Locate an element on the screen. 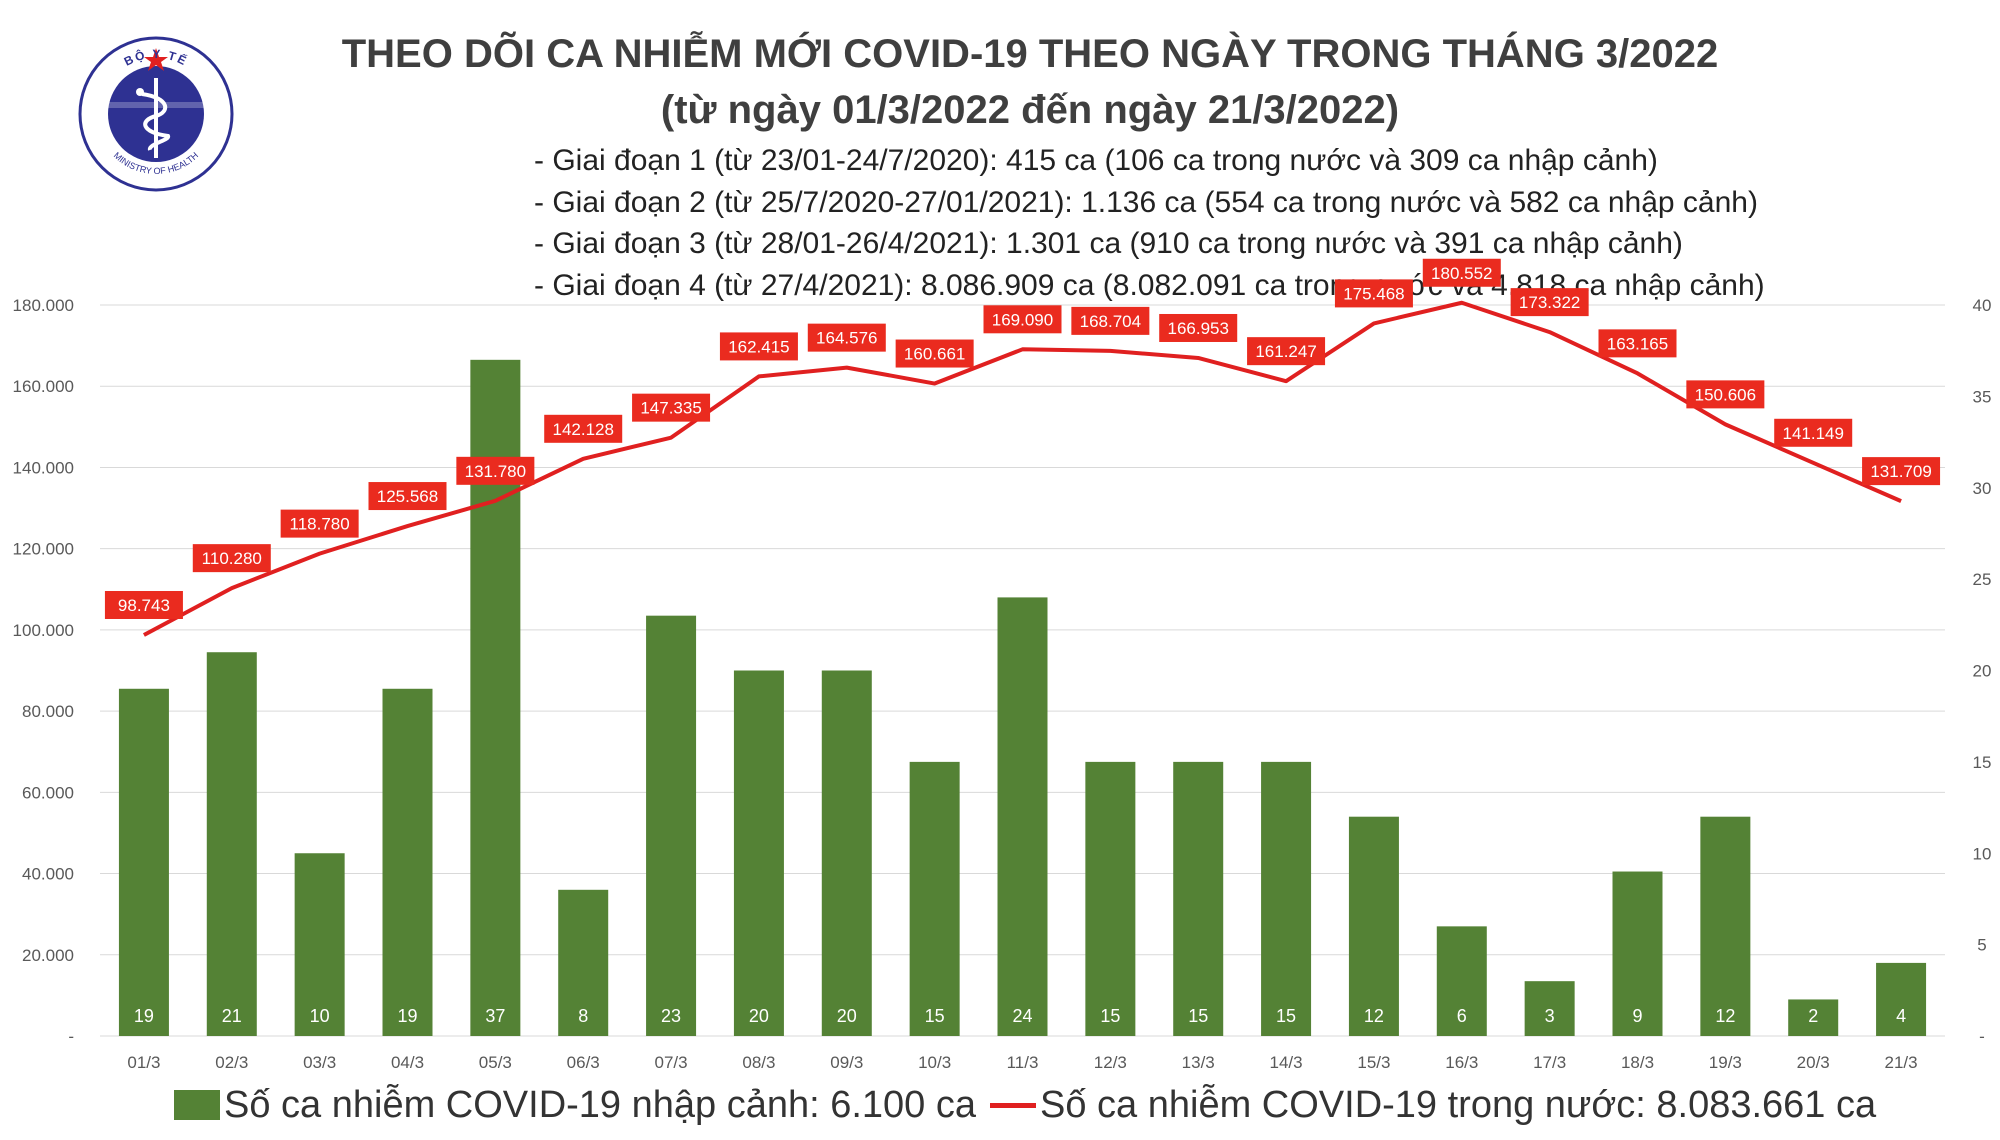  line-value-label: 142.128 is located at coordinates (582, 429).